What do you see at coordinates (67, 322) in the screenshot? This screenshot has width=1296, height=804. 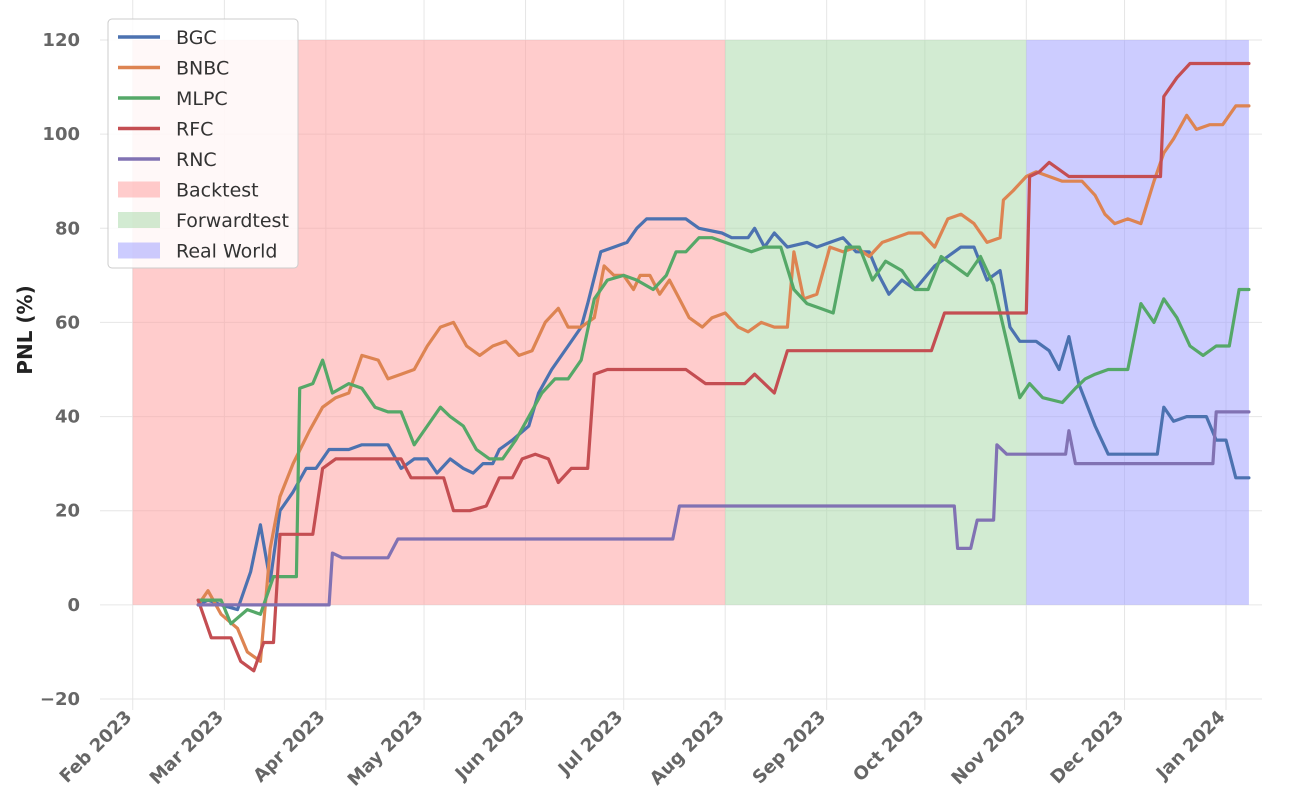 I see `y-tick-label: 60` at bounding box center [67, 322].